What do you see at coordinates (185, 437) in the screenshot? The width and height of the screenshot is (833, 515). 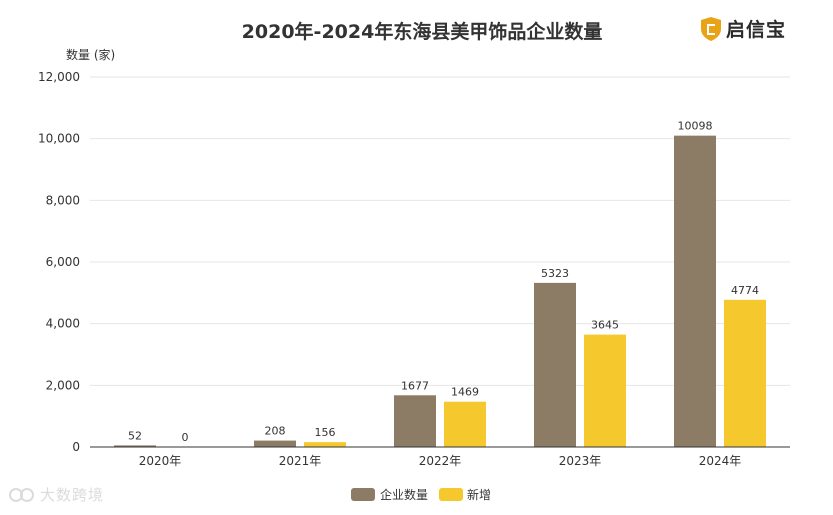 I see `data-label: 0` at bounding box center [185, 437].